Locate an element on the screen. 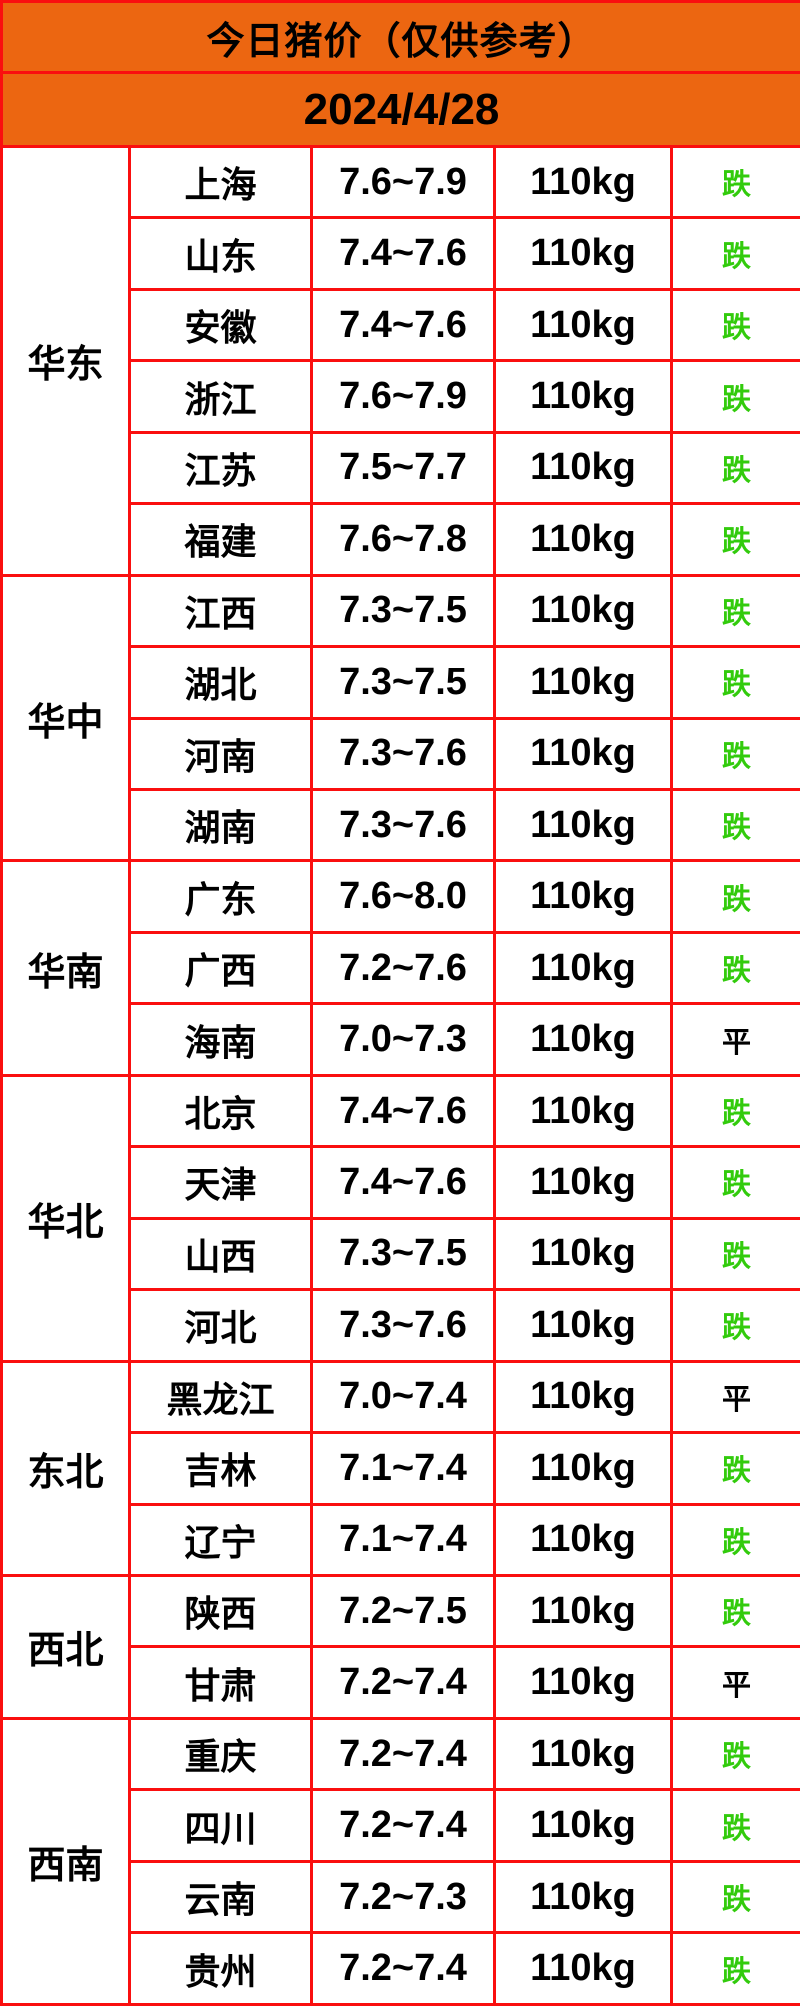 Image resolution: width=800 pixels, height=2006 pixels. table-row: 西南 重庆 7.2~7.4 110kg 跌 is located at coordinates (400, 1861).